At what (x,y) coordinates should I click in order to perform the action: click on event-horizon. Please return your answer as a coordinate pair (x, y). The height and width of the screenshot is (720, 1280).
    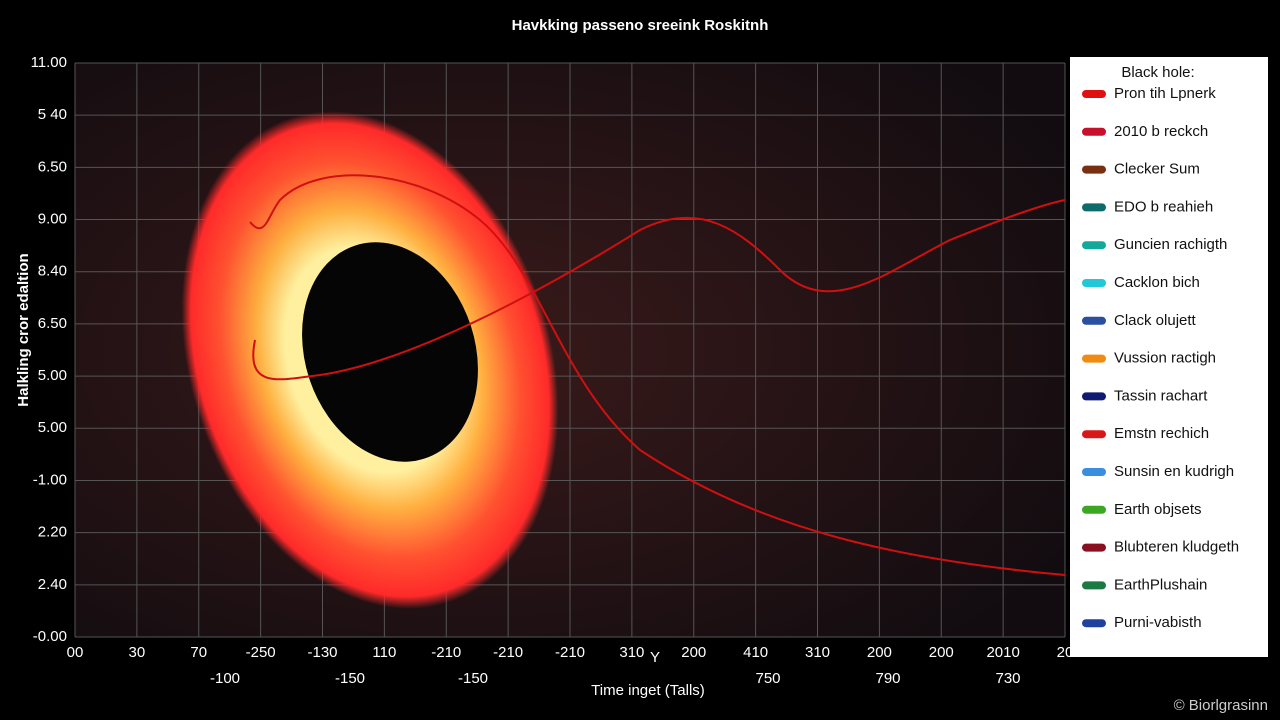
    Looking at the image, I should click on (390, 352).